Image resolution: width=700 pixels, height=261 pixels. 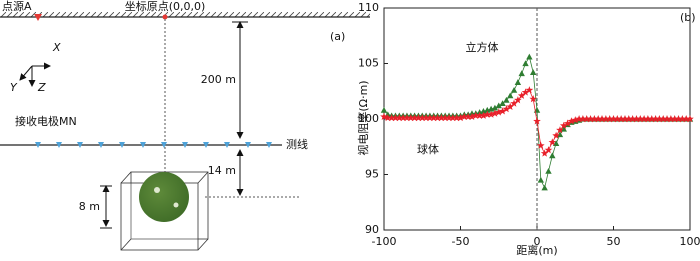 What do you see at coordinates (56, 47) in the screenshot?
I see `axis-x-label: X` at bounding box center [56, 47].